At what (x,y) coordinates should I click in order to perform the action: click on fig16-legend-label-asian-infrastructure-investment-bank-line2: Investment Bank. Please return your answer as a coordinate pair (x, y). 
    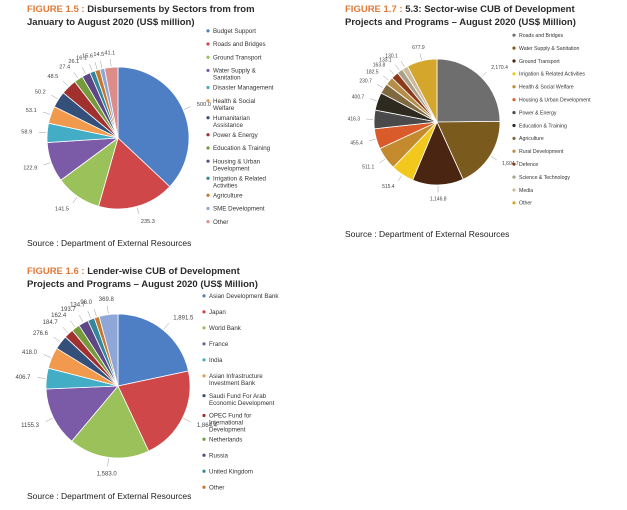
    Looking at the image, I should click on (232, 383).